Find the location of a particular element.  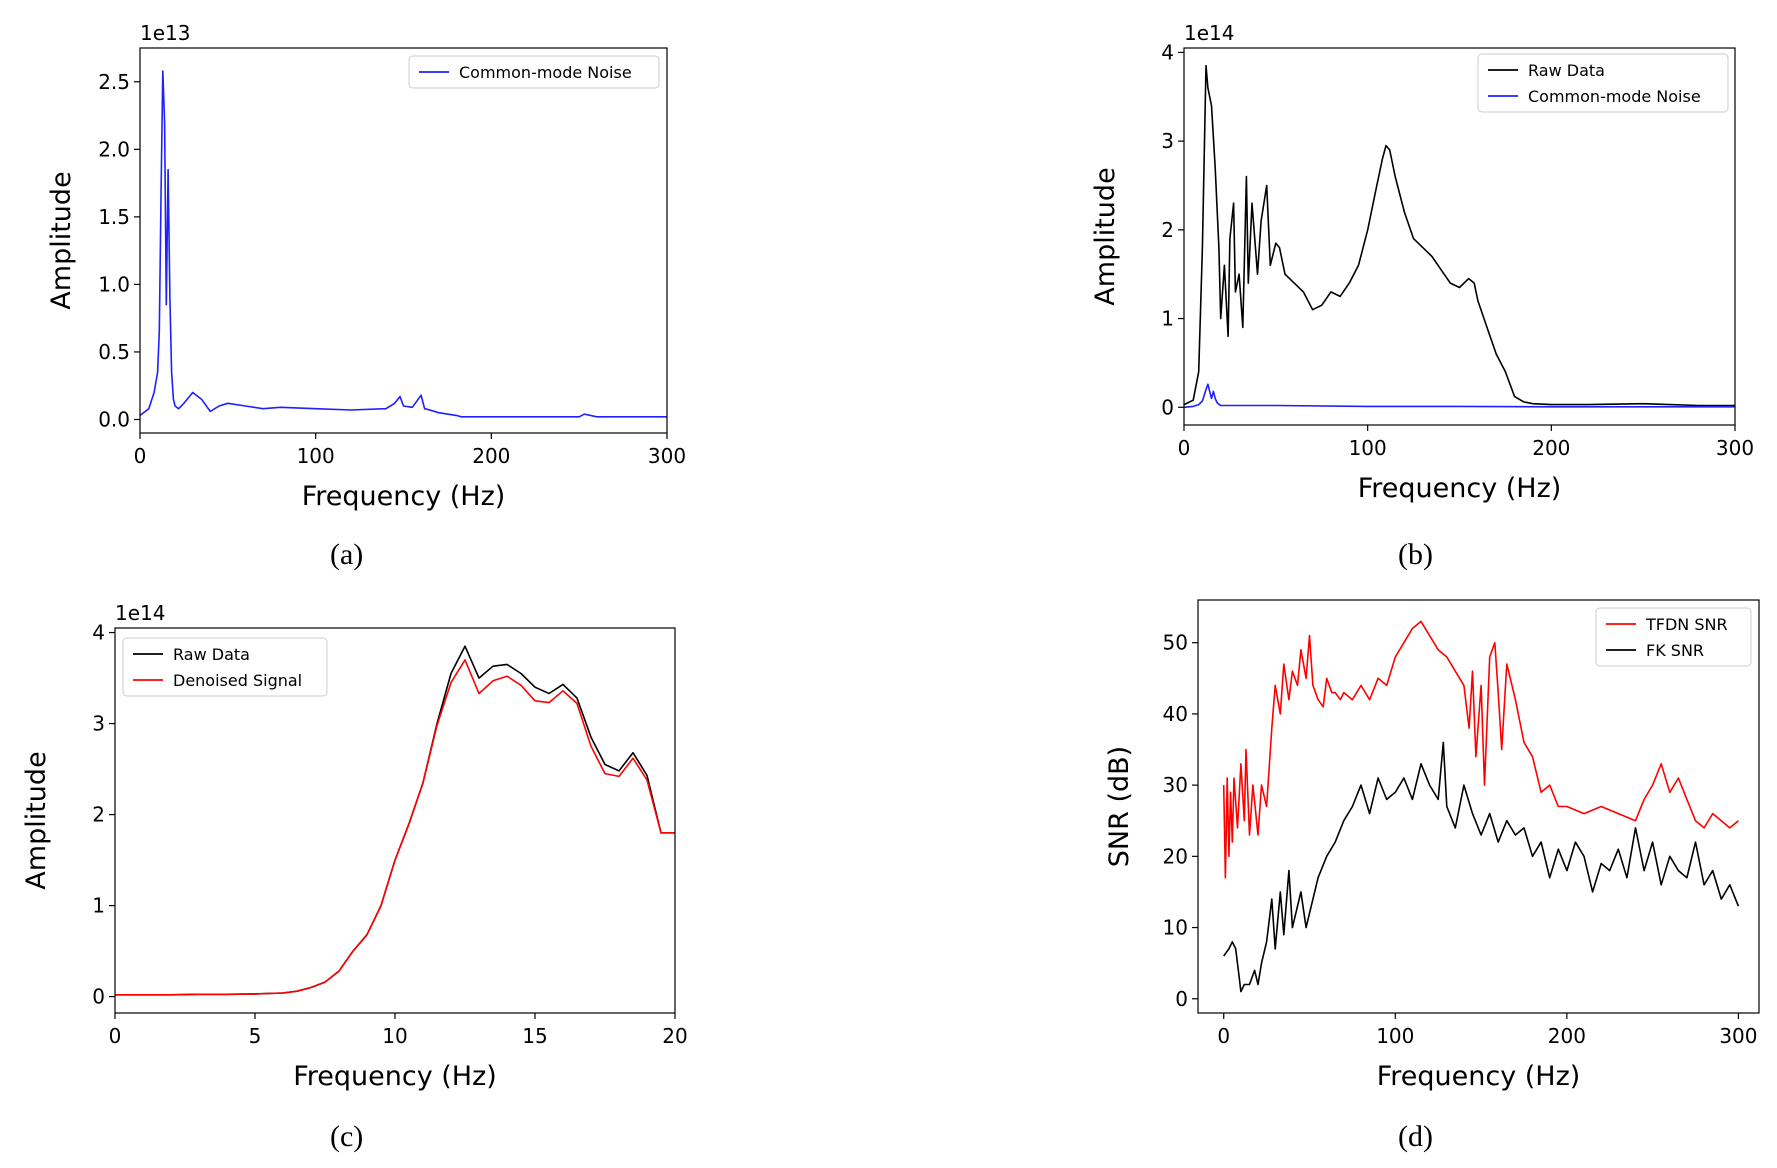

y-tick-label-a-4: 2.0 is located at coordinates (114, 149).